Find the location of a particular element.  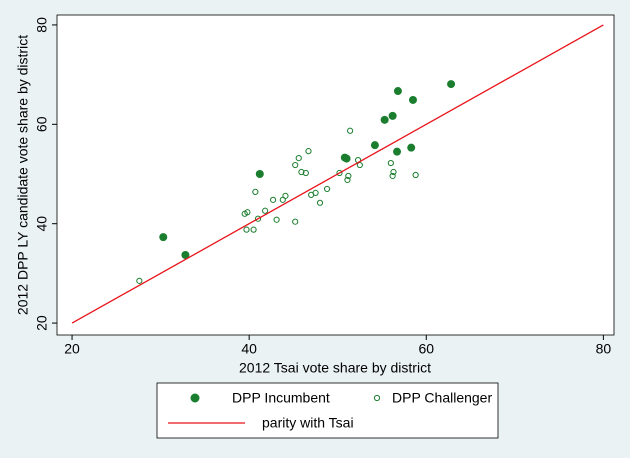

y-tick-label: 20 is located at coordinates (42, 323).